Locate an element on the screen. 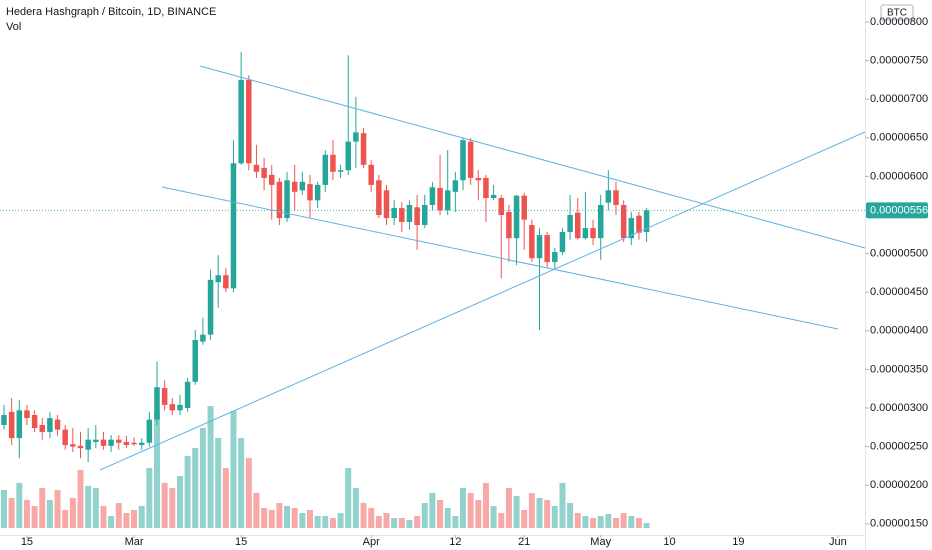 This screenshot has height=550, width=932. x-tick-label: Apr is located at coordinates (371, 542).